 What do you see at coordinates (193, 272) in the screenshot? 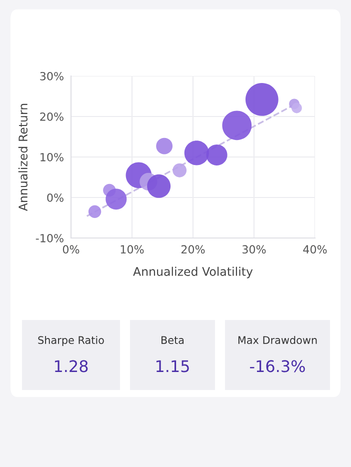
I see `x-axis-title: Annualized Volatility` at bounding box center [193, 272].